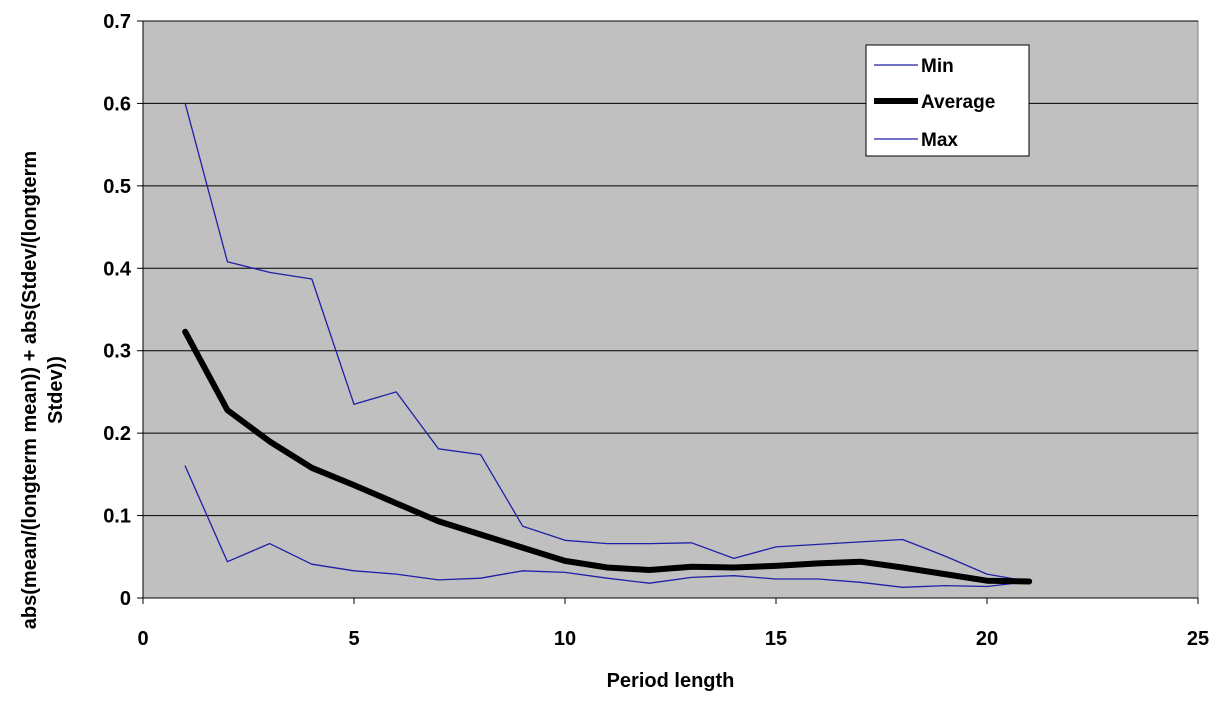 The height and width of the screenshot is (713, 1220). I want to click on y-tick-label-2: 0.2, so click(117, 434).